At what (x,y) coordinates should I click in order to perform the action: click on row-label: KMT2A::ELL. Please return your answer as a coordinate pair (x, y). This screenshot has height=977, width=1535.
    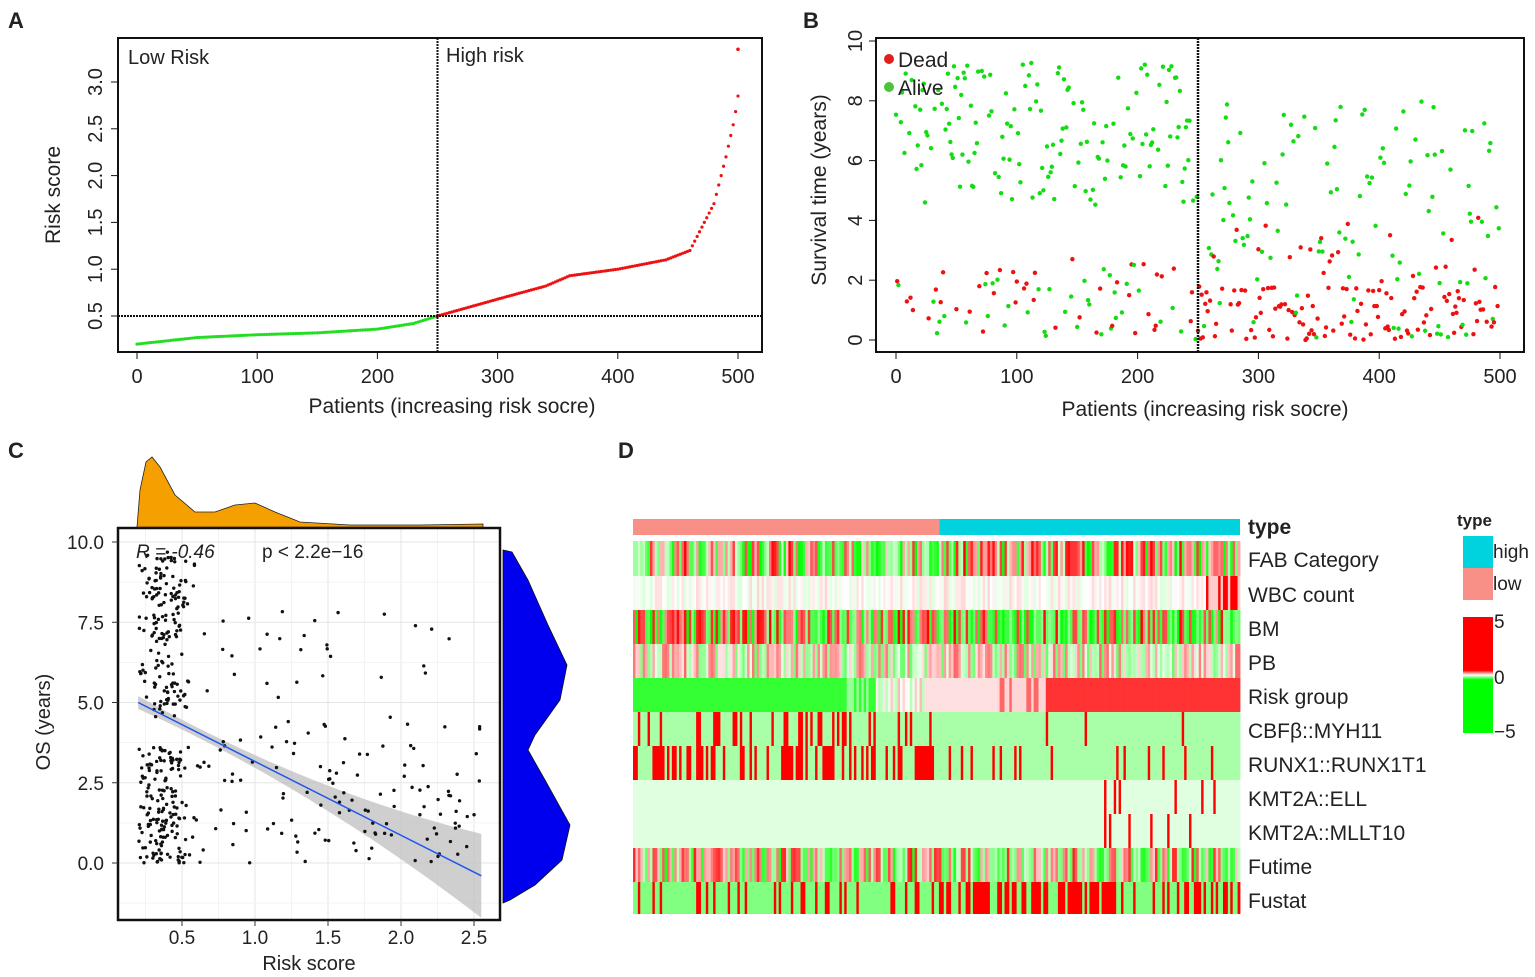
    Looking at the image, I should click on (1307, 799).